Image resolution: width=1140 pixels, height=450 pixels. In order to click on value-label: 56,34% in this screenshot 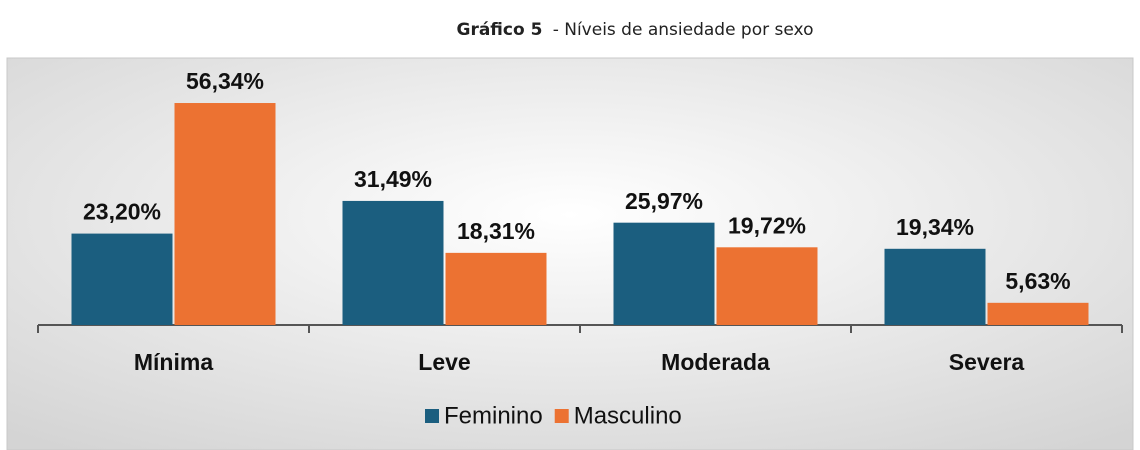, I will do `click(225, 81)`.